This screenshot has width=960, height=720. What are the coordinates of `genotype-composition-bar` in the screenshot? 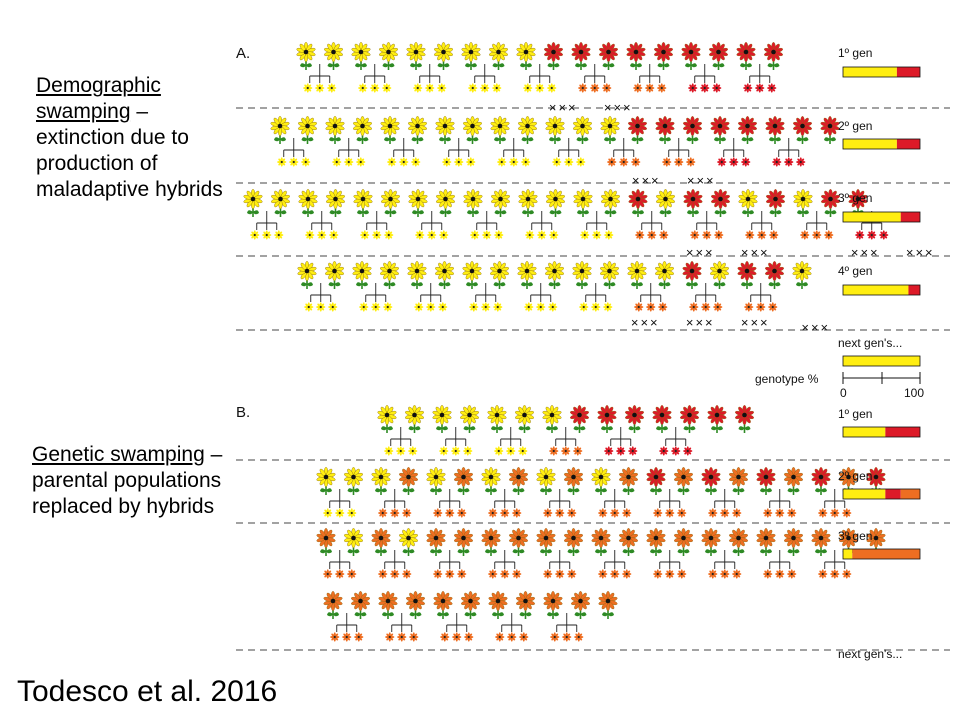 It's located at (881, 361).